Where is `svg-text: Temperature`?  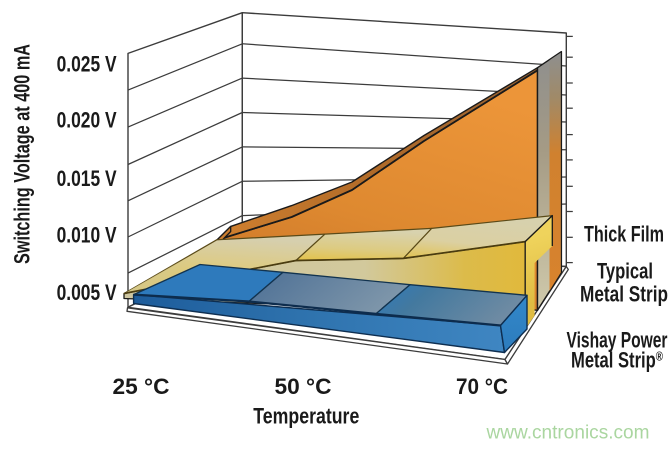
svg-text: Temperature is located at coordinates (306, 416).